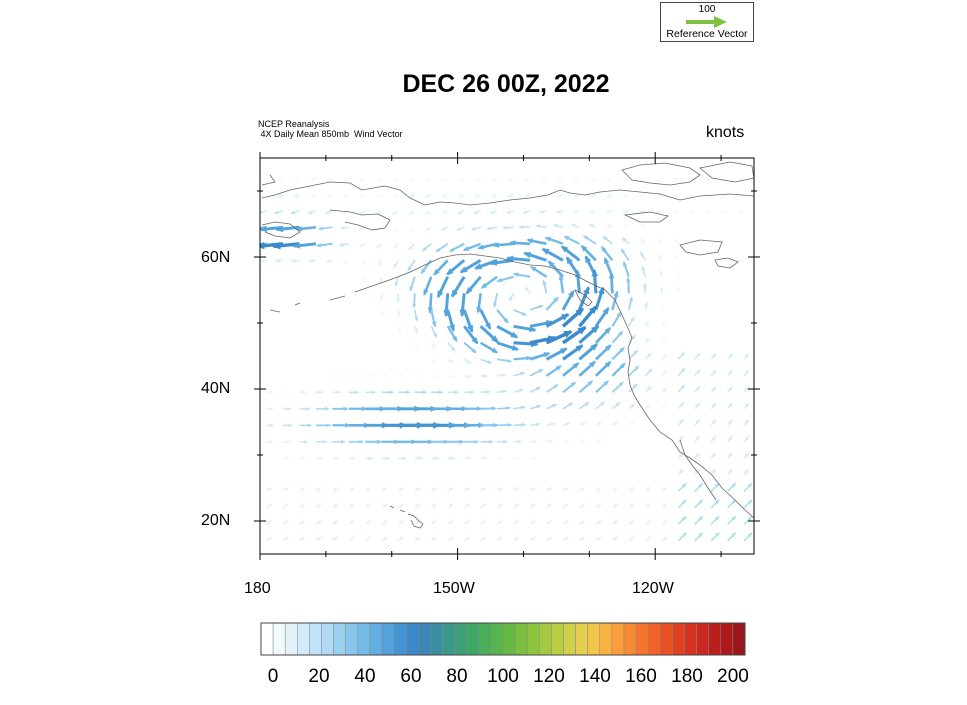 Image resolution: width=967 pixels, height=705 pixels. I want to click on source-line-2: 4X Daily Mean 850mb Wind Vector, so click(330, 134).